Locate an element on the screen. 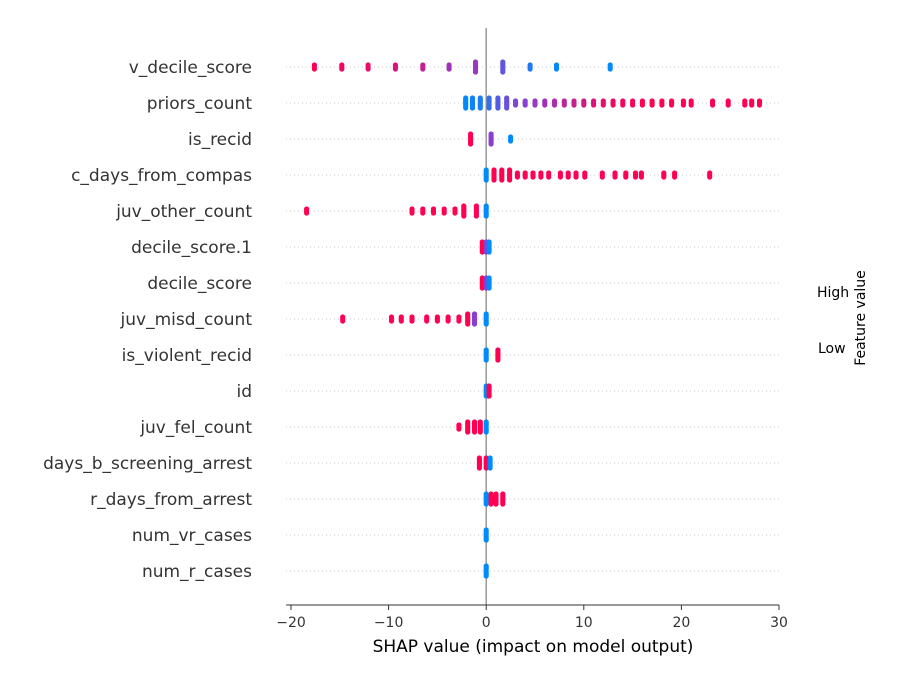  feature-label: days_b_screening_arrest is located at coordinates (147, 464).